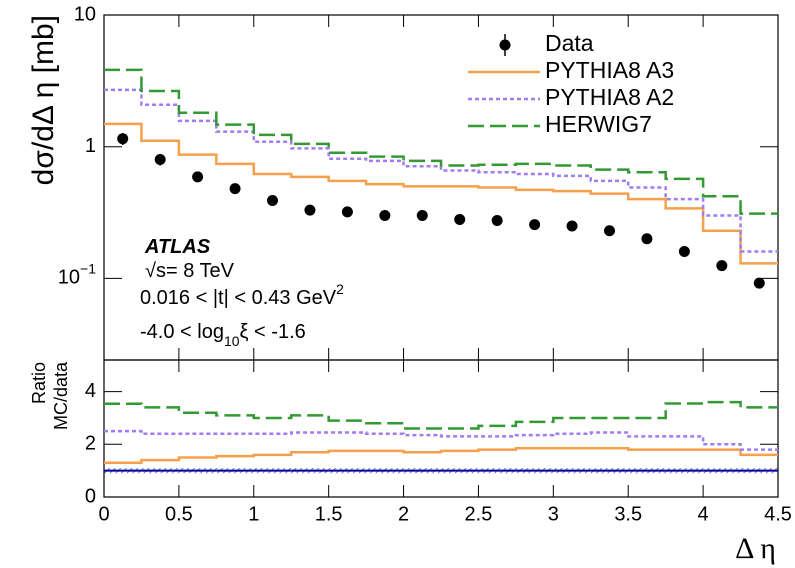 The width and height of the screenshot is (795, 568). Describe the element at coordinates (778, 514) in the screenshot. I see `x-tick-label: 4.5` at that location.